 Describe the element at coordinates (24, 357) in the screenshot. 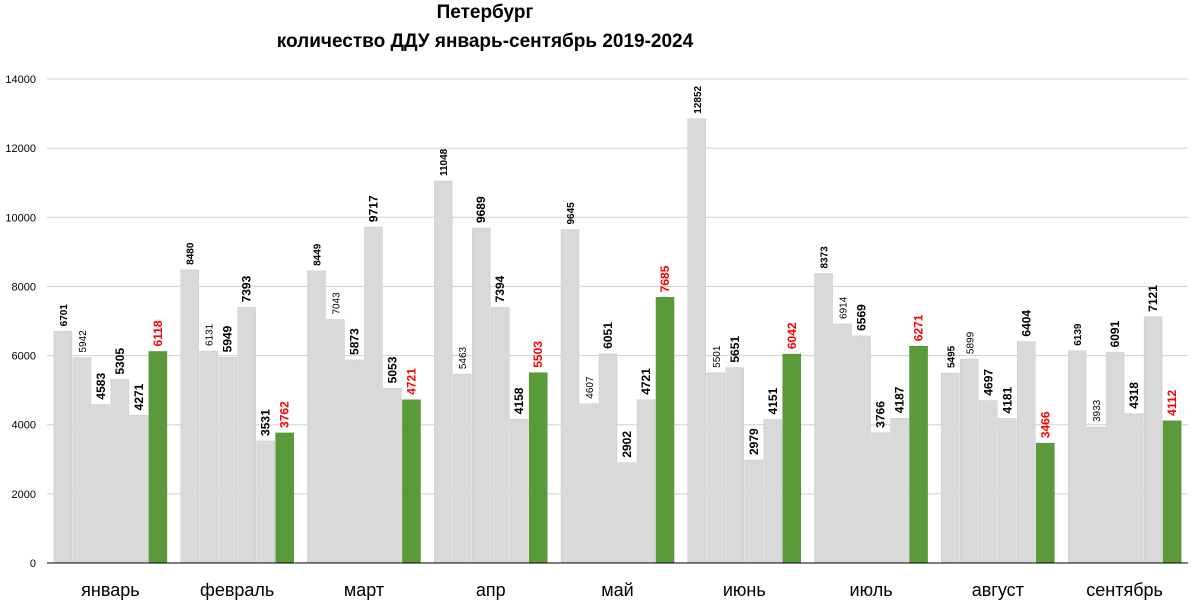

I see `y-tick-label: 6000` at that location.